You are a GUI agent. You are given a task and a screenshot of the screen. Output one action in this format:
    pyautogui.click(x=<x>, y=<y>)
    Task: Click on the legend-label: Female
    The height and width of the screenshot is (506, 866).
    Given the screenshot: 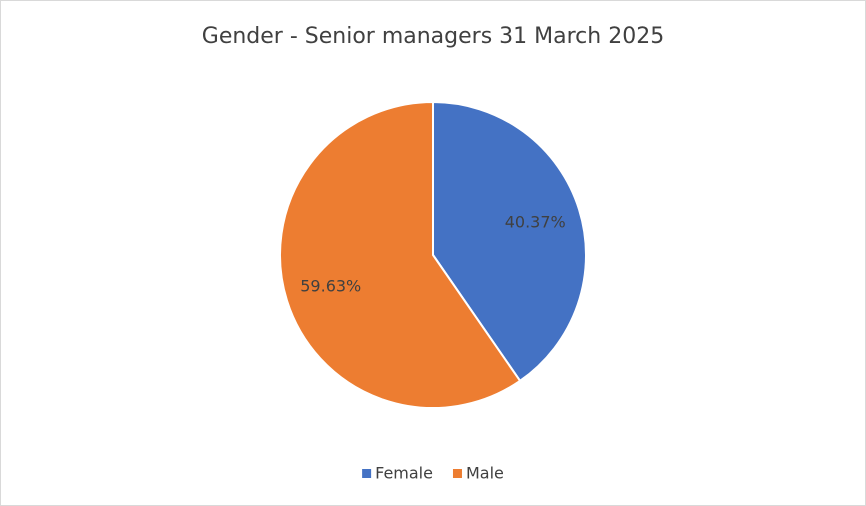 What is the action you would take?
    pyautogui.click(x=404, y=473)
    